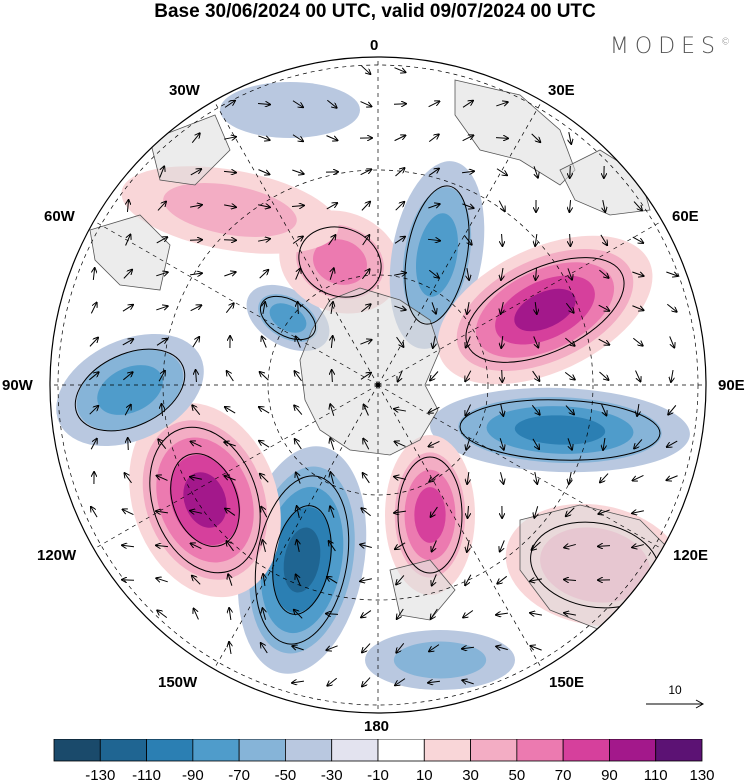 This screenshot has height=784, width=750. Describe the element at coordinates (675, 704) in the screenshot. I see `reference-arrow-icon` at that location.